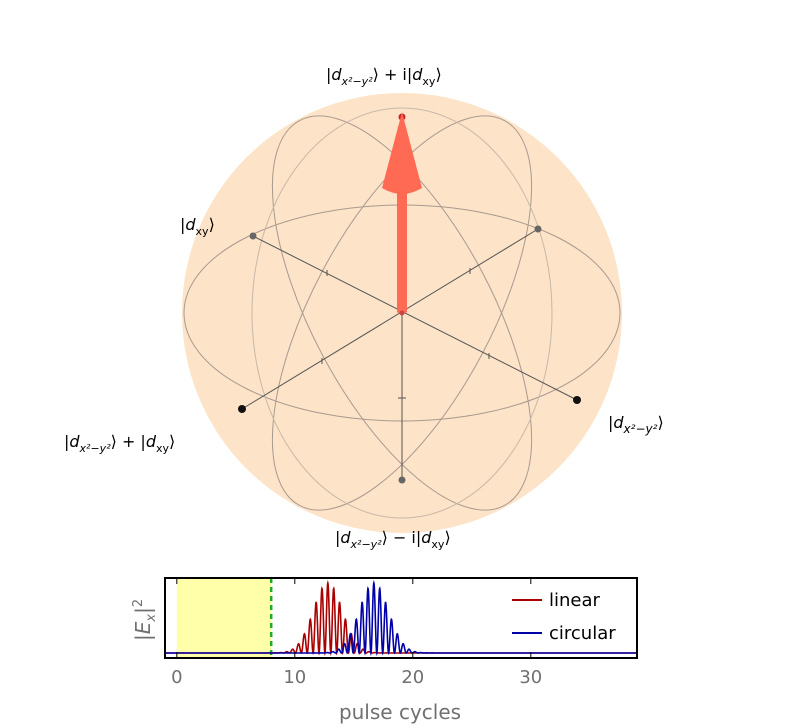  I want to click on shaded-region, so click(224, 618).